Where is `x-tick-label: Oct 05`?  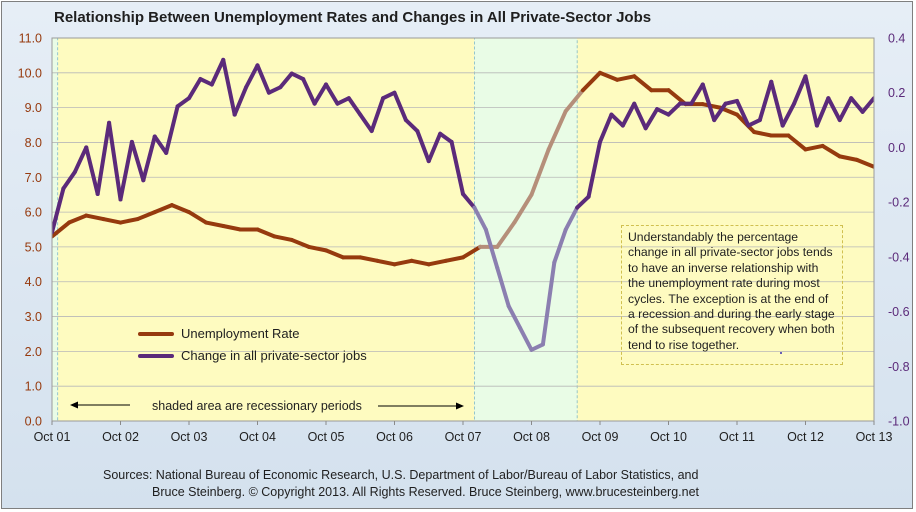 x-tick-label: Oct 05 is located at coordinates (326, 437).